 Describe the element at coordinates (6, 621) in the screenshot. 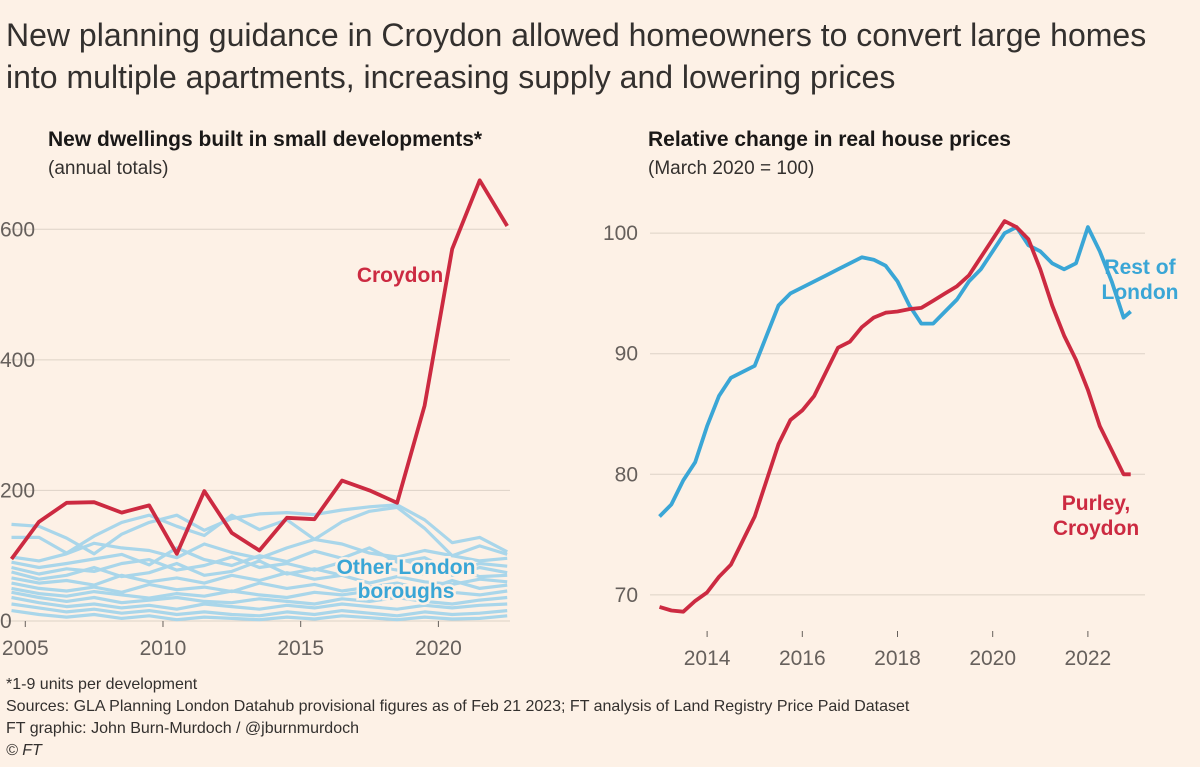

I see `y-tick-label: 0` at that location.